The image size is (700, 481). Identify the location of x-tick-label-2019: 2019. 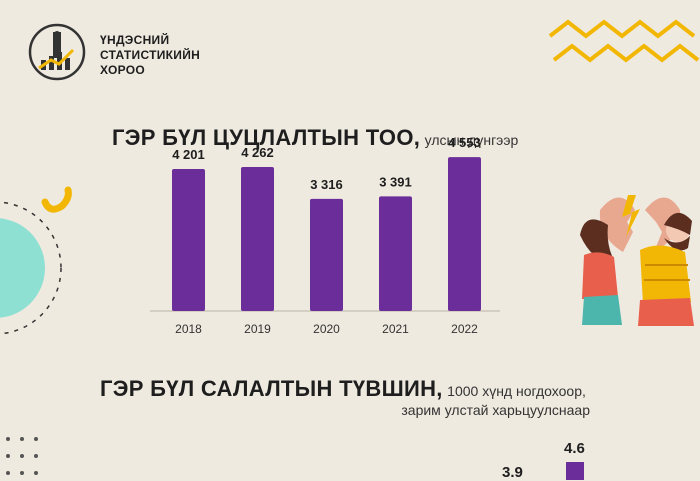
(257, 329).